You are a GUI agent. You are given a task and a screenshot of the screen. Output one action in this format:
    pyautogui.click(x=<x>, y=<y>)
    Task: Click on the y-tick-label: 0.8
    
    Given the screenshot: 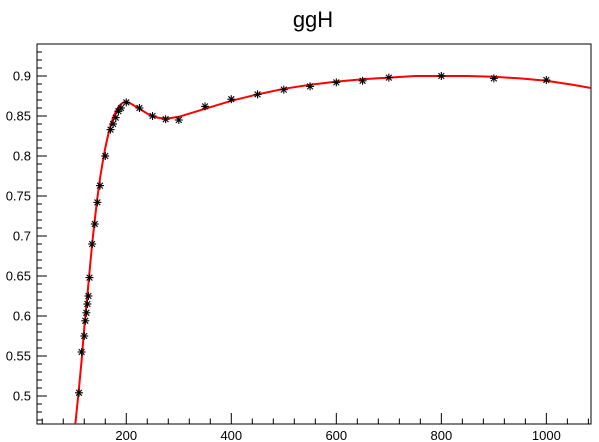 What is the action you would take?
    pyautogui.click(x=22, y=156)
    